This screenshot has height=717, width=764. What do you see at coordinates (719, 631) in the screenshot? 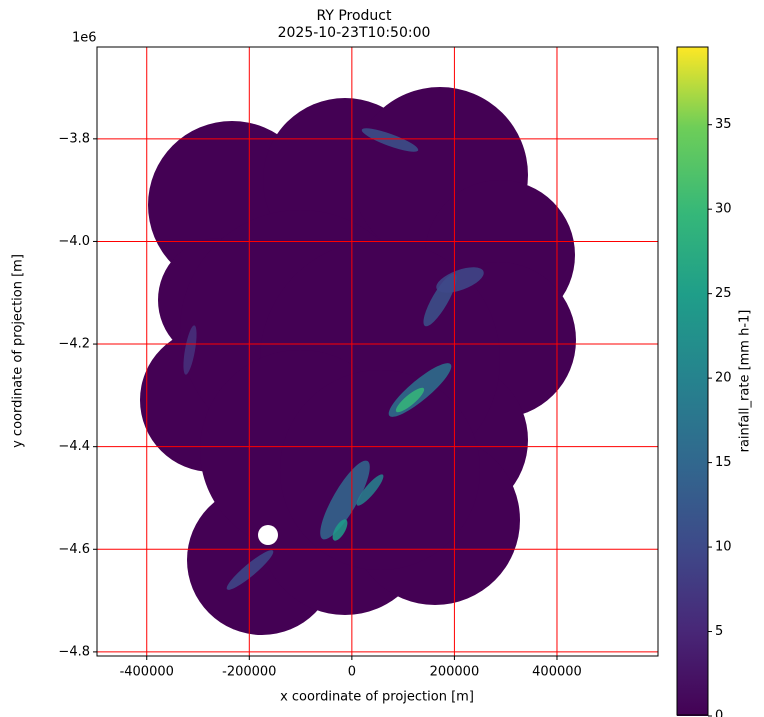
I see `colorbar-tick-label: 5` at bounding box center [719, 631].